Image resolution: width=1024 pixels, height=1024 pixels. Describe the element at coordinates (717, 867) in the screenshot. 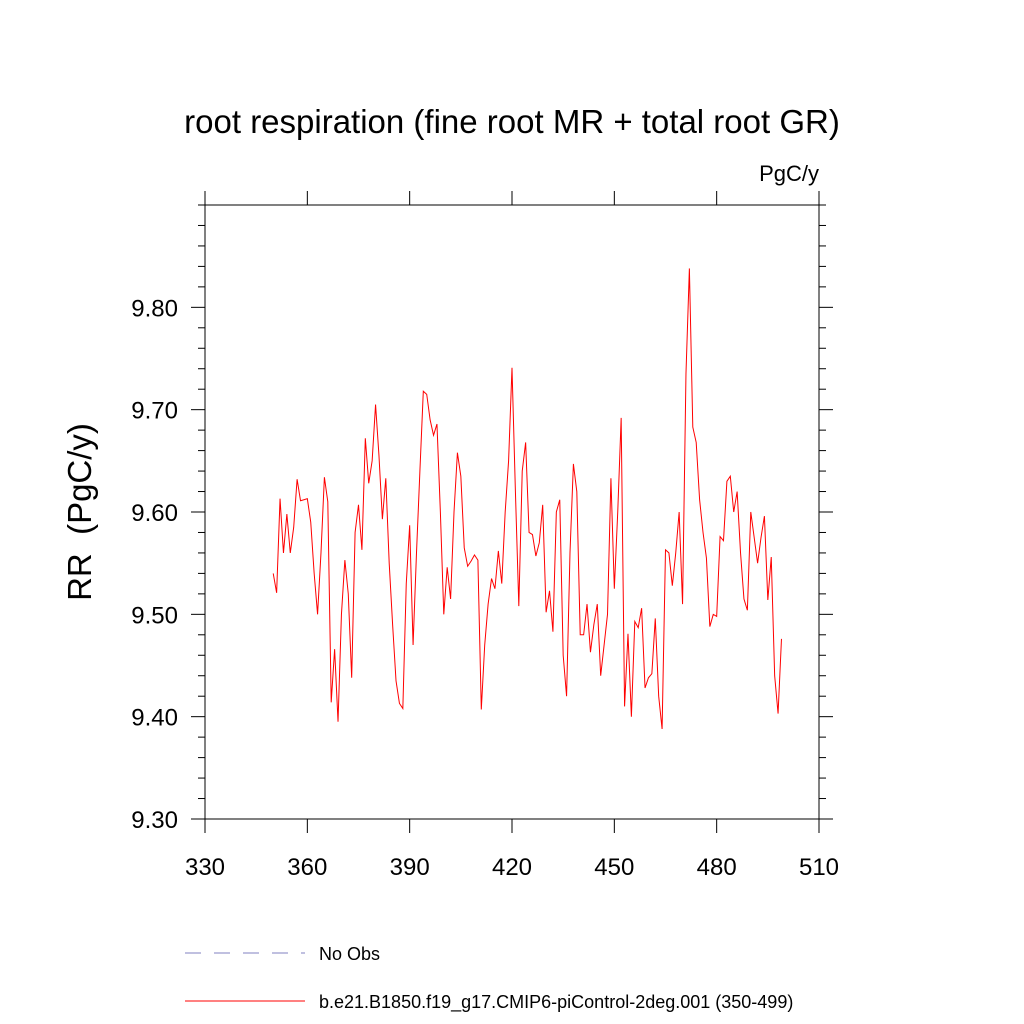

I see `x-tick-label: 480` at that location.